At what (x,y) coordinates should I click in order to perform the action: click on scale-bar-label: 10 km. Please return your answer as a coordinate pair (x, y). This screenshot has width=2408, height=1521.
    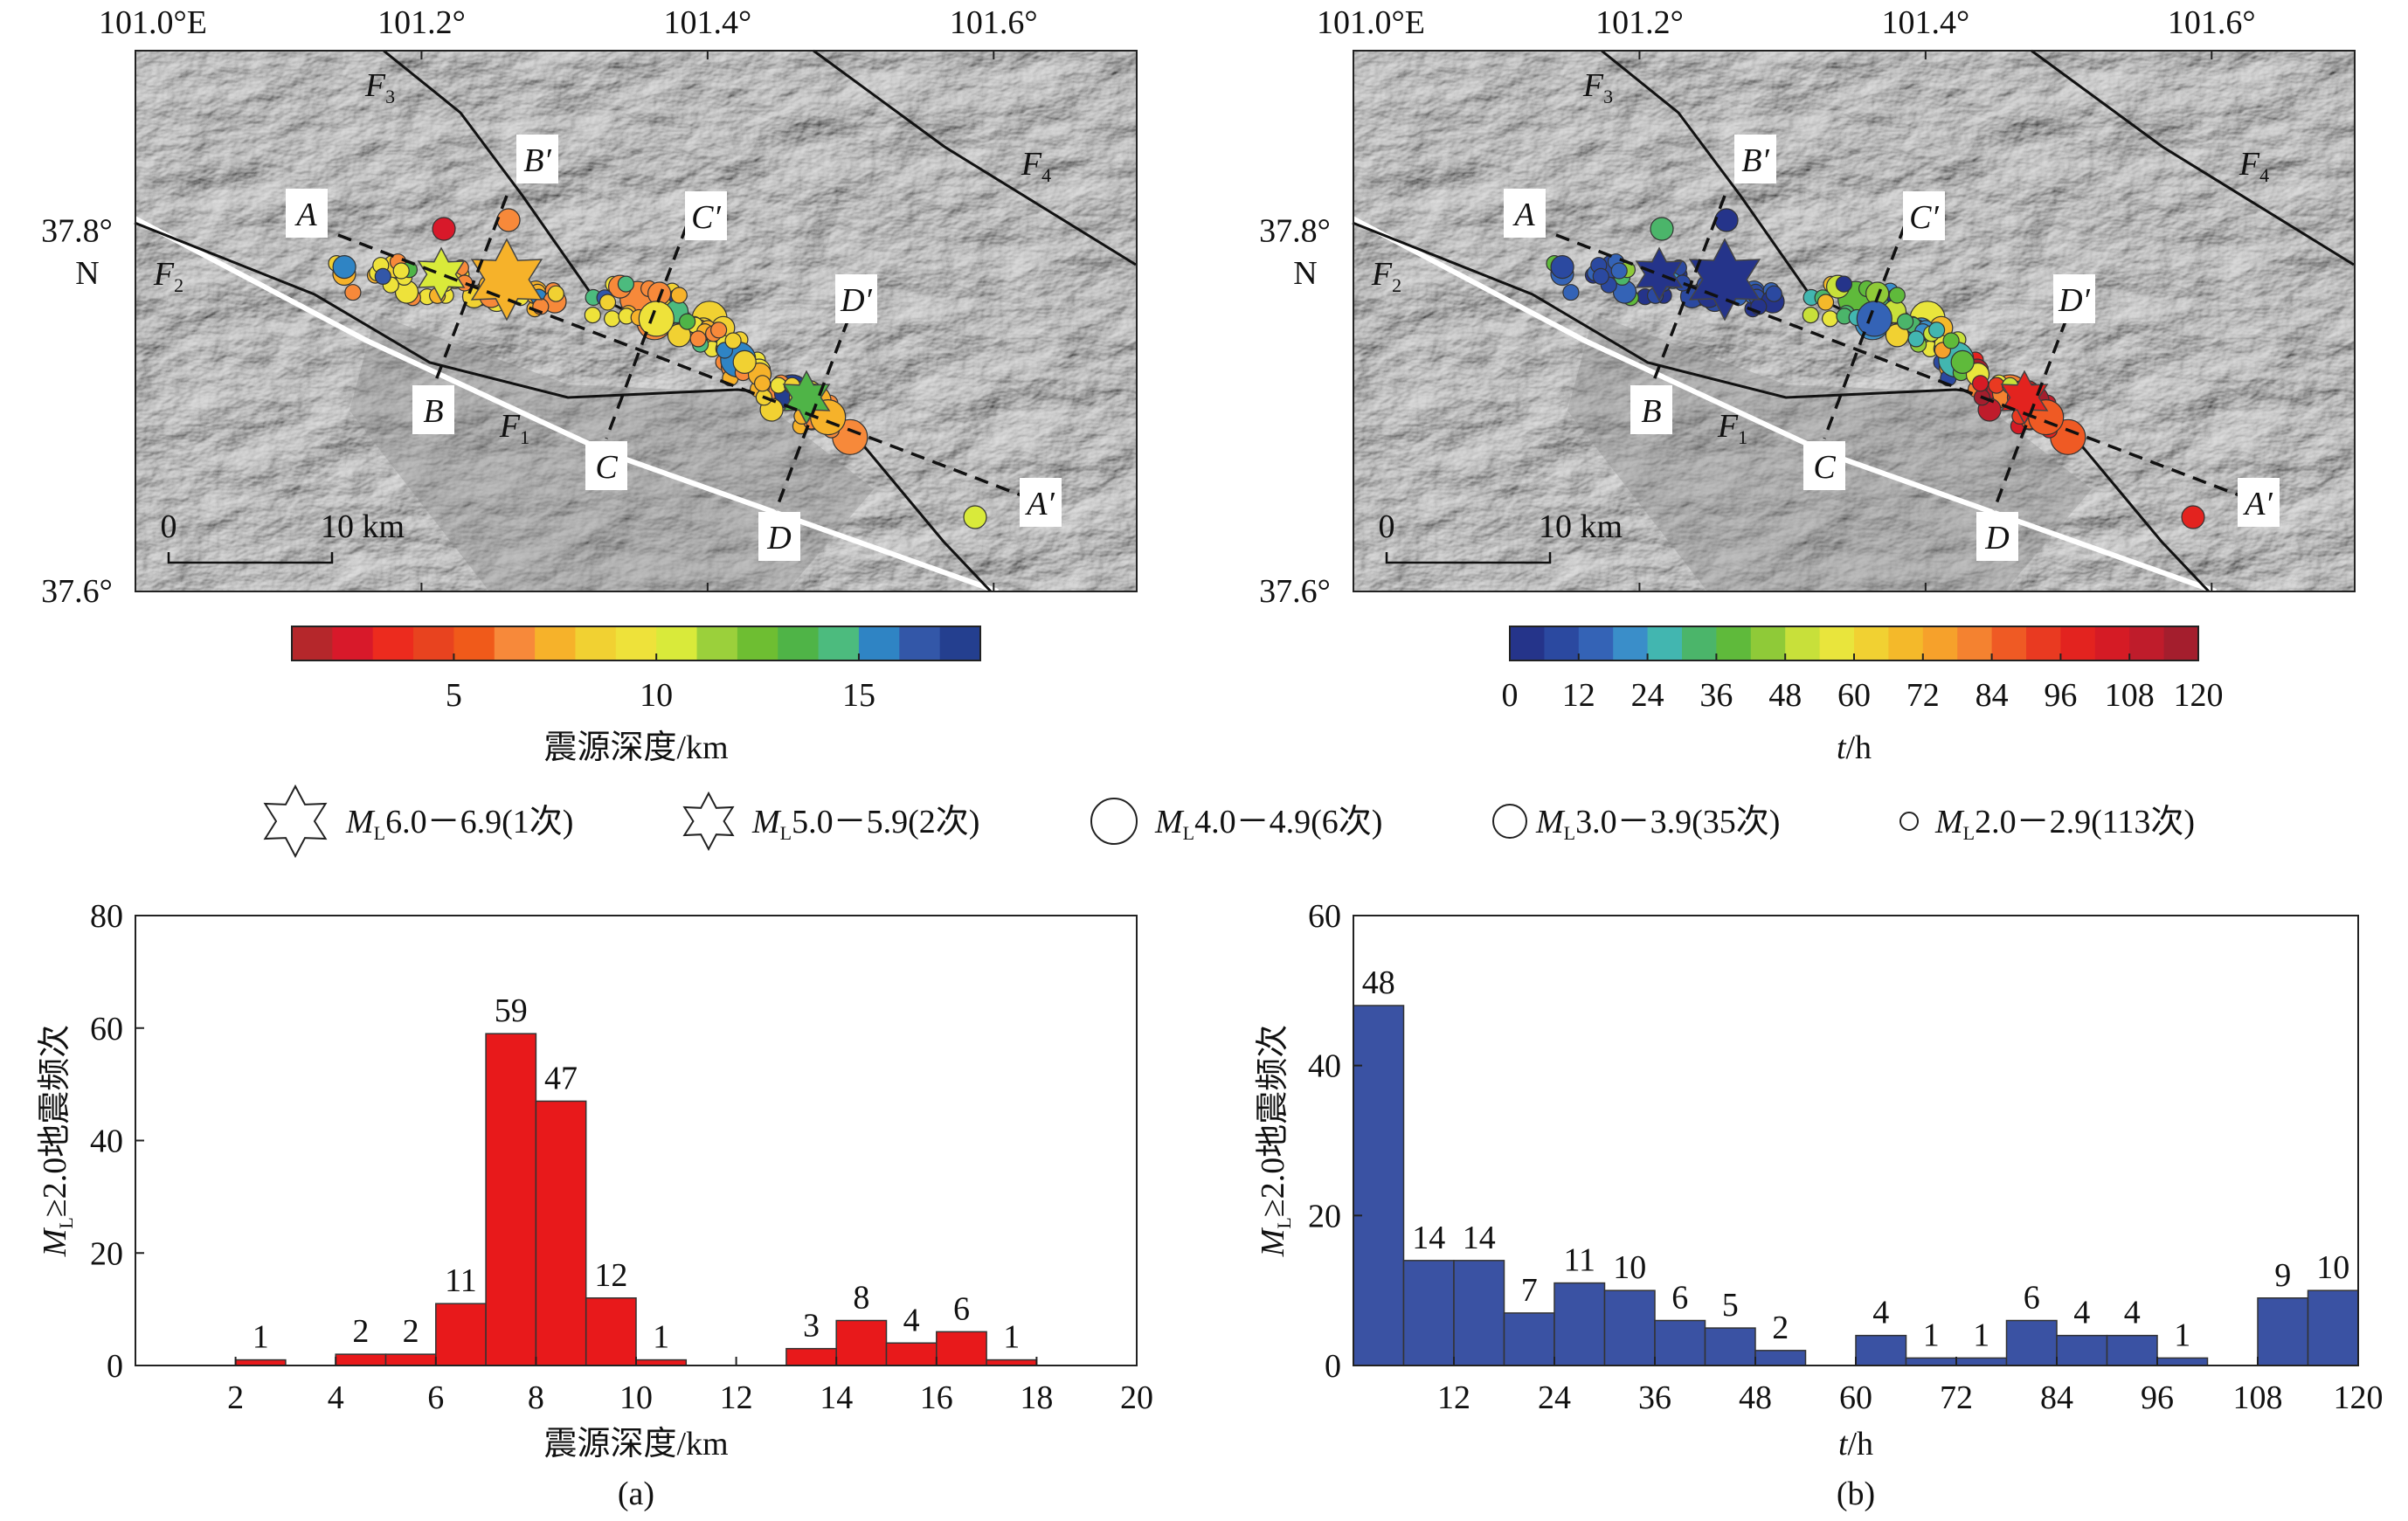
    Looking at the image, I should click on (363, 526).